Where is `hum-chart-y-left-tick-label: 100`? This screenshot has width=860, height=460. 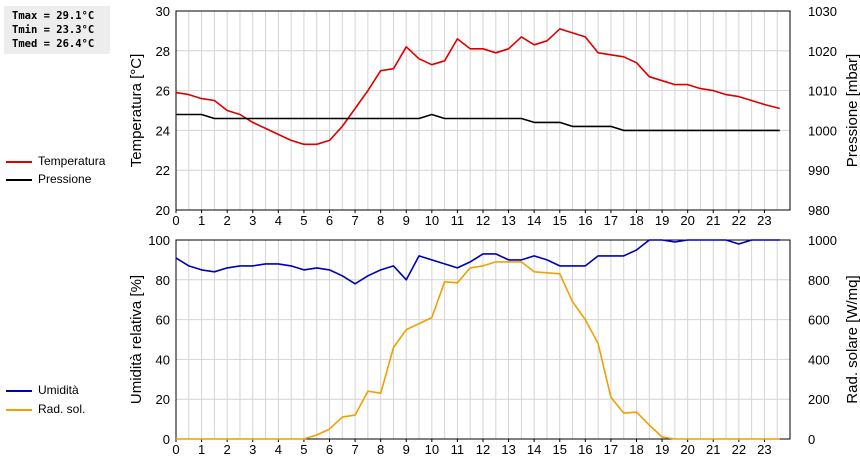 hum-chart-y-left-tick-label: 100 is located at coordinates (159, 240).